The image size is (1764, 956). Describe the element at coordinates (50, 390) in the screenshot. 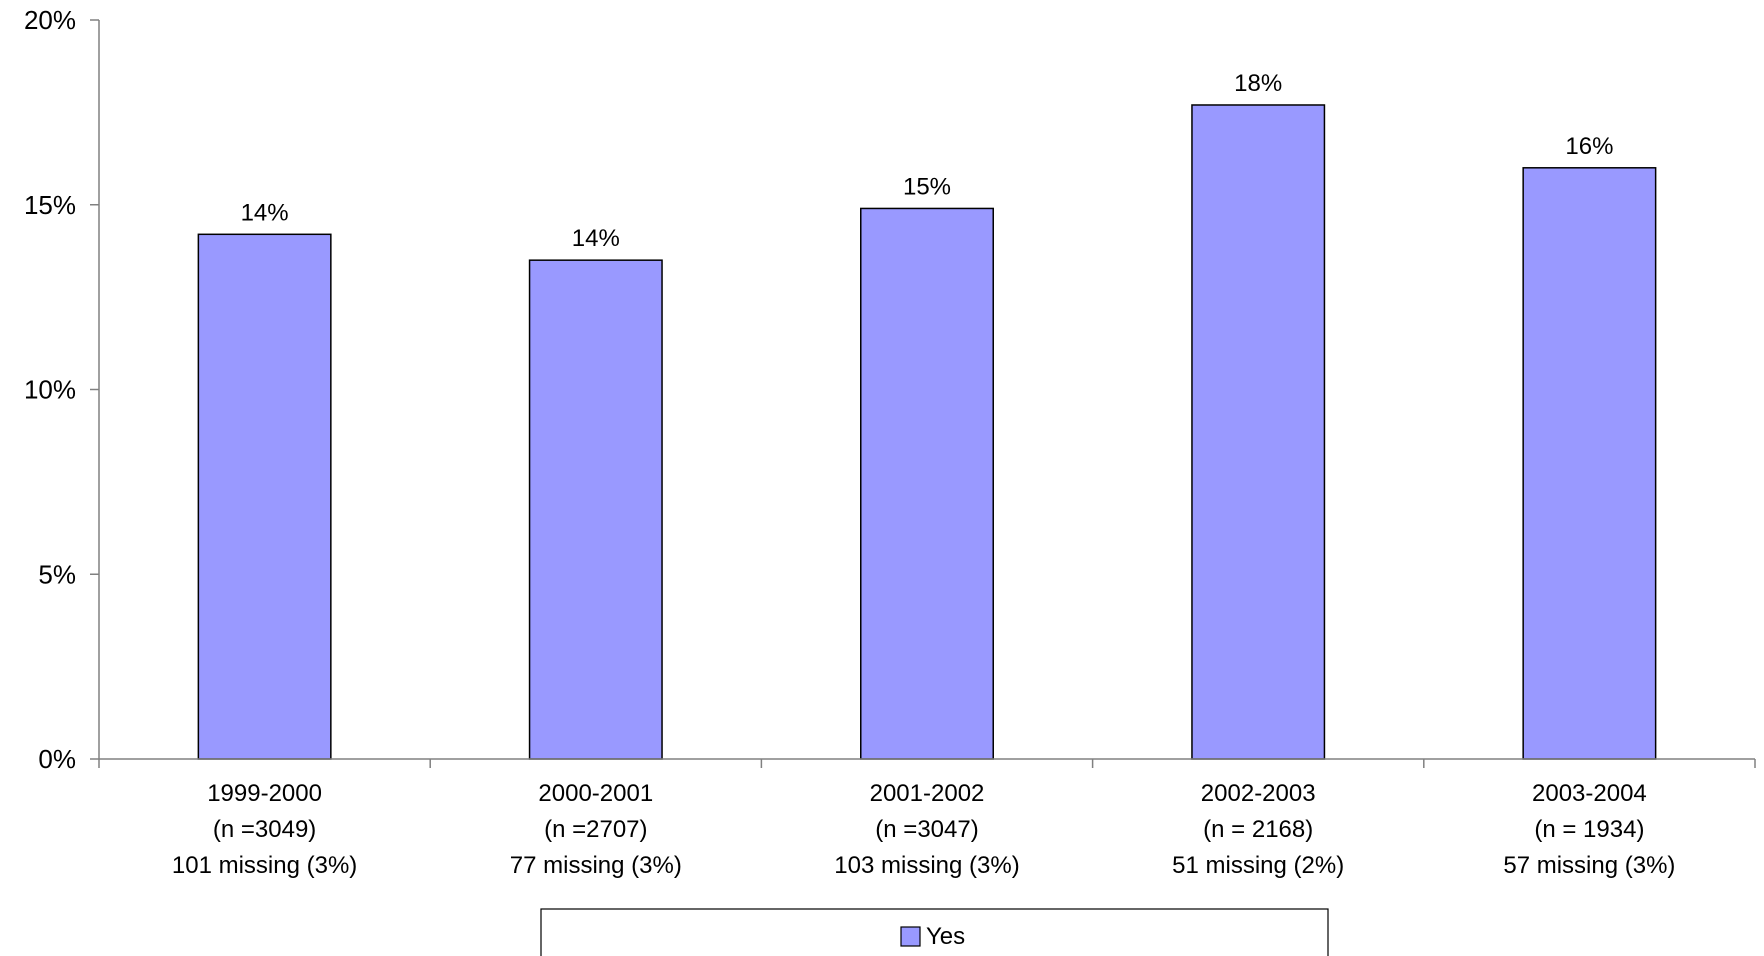

I see `y-tick-label: 10%` at that location.